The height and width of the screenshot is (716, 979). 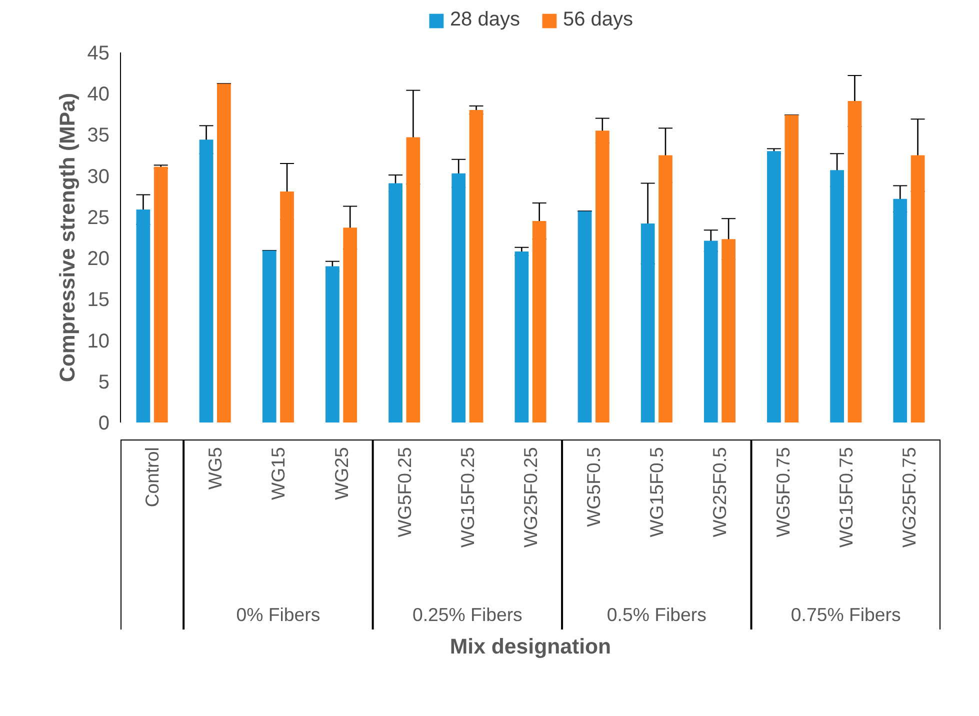 What do you see at coordinates (98, 259) in the screenshot?
I see `y-tick-label: 20` at bounding box center [98, 259].